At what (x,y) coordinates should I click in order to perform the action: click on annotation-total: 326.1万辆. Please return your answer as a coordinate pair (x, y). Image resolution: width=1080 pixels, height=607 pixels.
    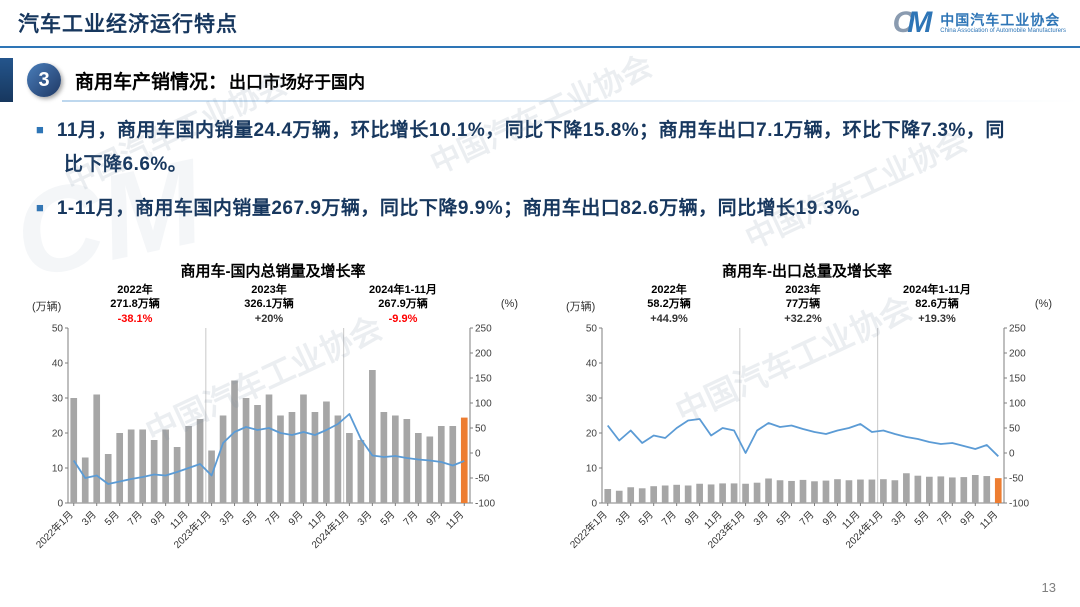
    Looking at the image, I should click on (269, 304).